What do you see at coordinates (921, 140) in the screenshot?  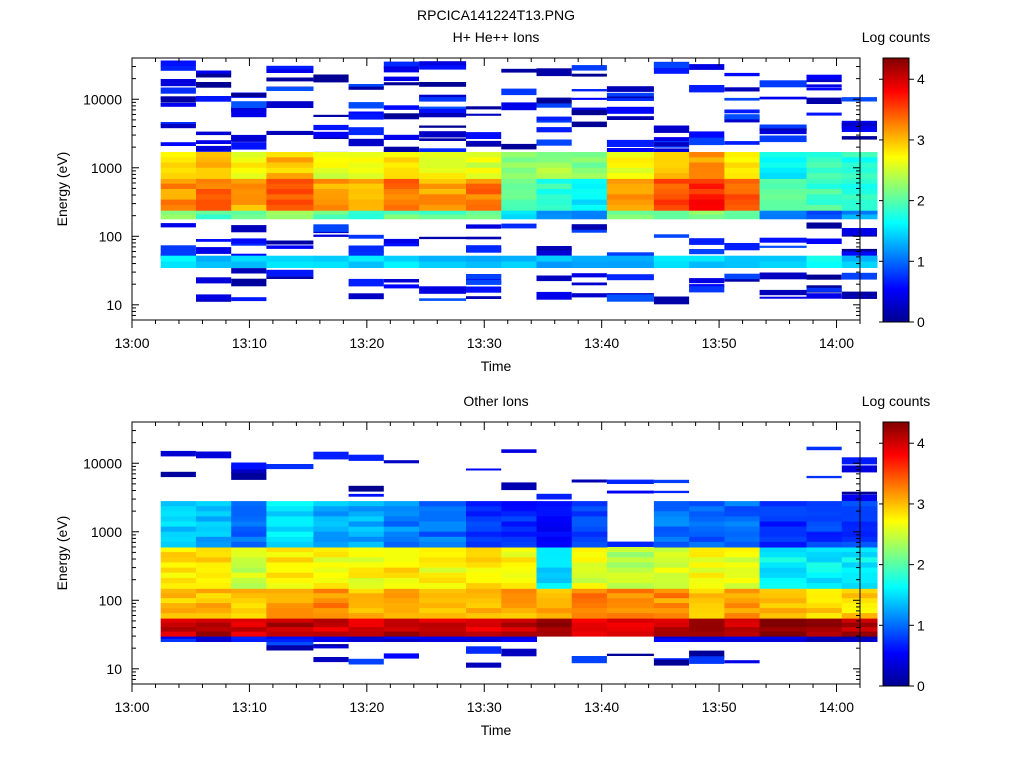 I see `colorbar-tick-label: 3` at bounding box center [921, 140].